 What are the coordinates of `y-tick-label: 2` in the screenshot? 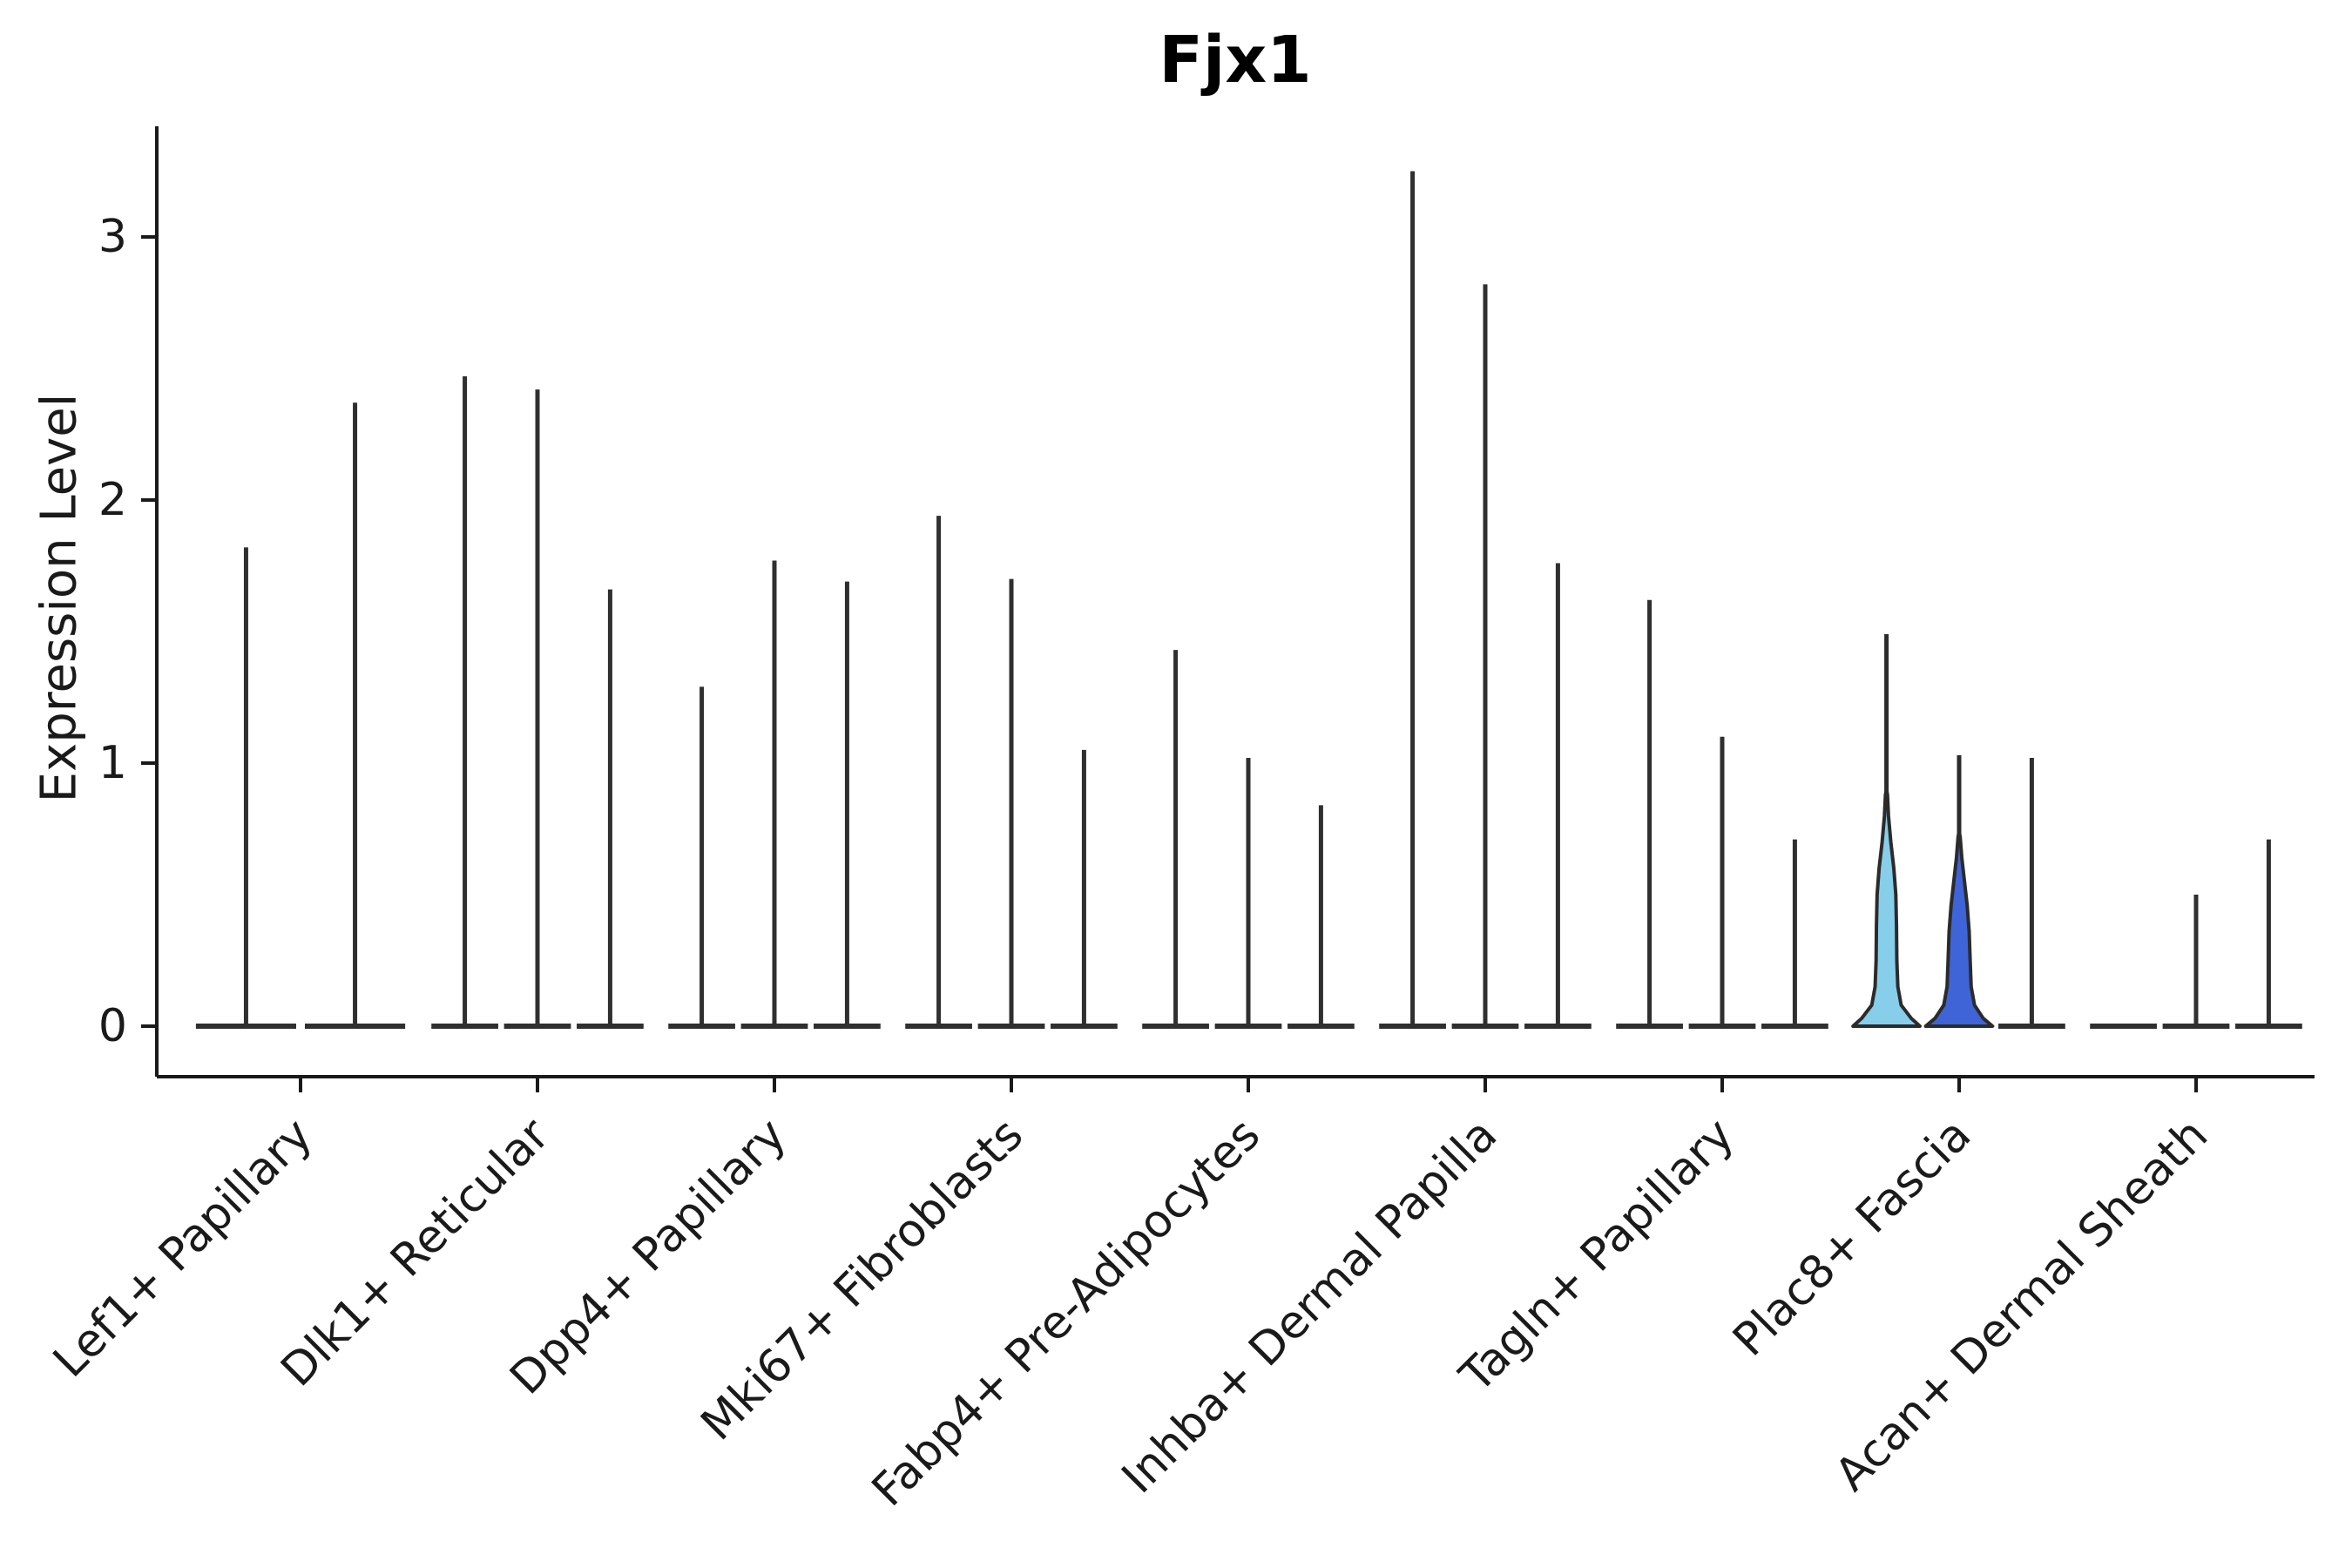 It's located at (113, 500).